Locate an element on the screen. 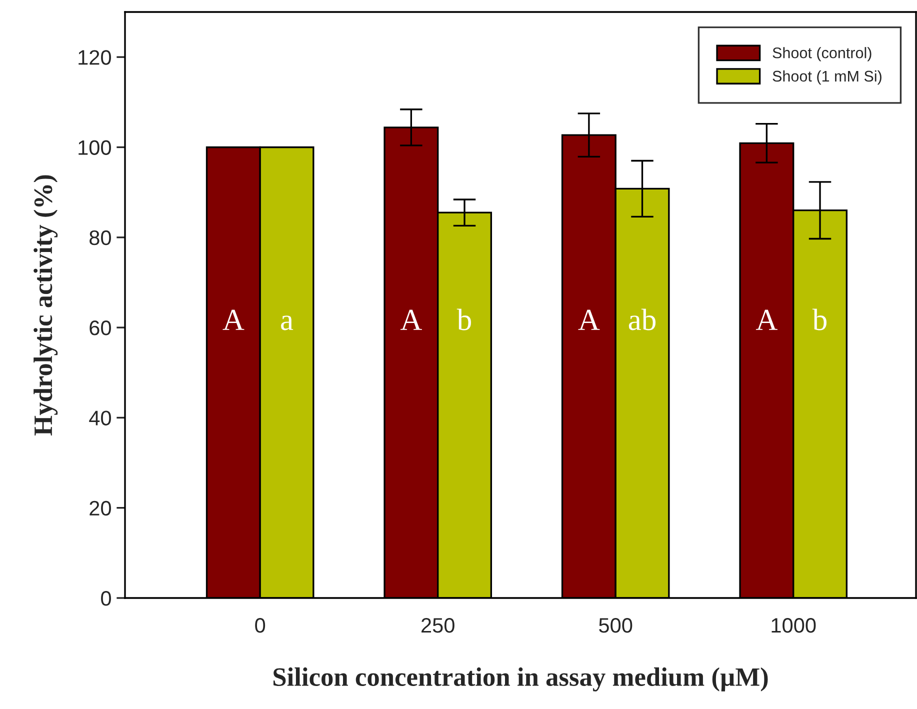 Image resolution: width=917 pixels, height=709 pixels. y-axis-title: Hydrolytic activity (%) is located at coordinates (46, 305).